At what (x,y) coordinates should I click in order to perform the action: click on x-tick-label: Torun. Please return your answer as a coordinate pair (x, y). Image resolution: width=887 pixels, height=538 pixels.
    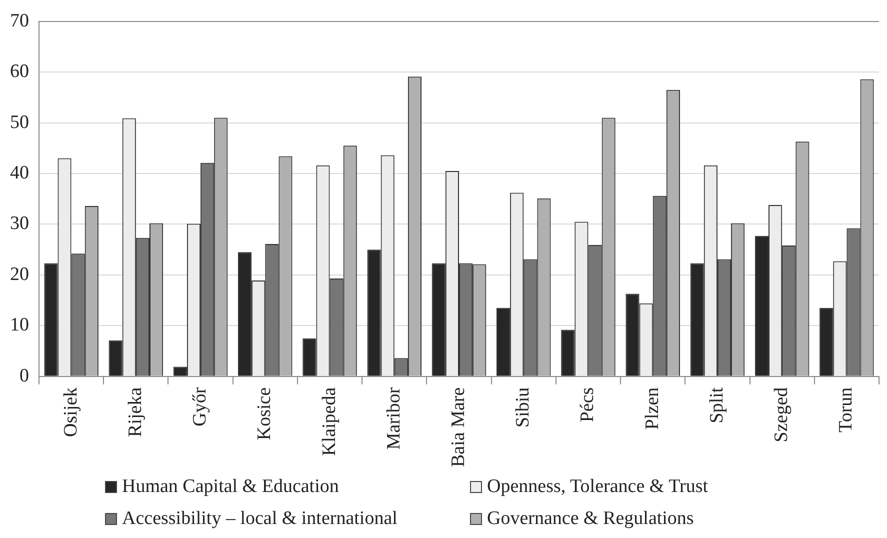
    Looking at the image, I should click on (846, 409).